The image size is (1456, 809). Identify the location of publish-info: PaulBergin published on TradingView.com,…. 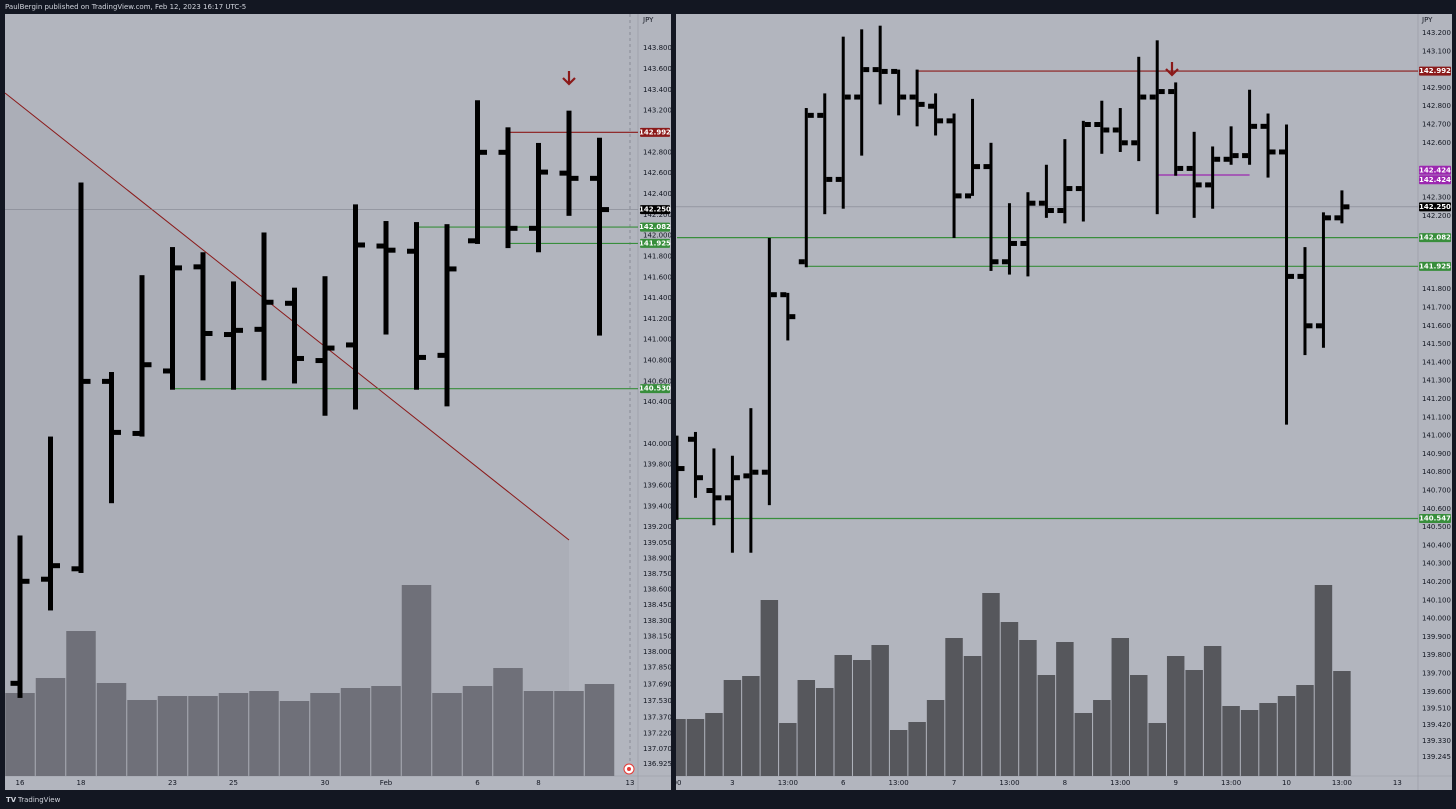
(125, 7).